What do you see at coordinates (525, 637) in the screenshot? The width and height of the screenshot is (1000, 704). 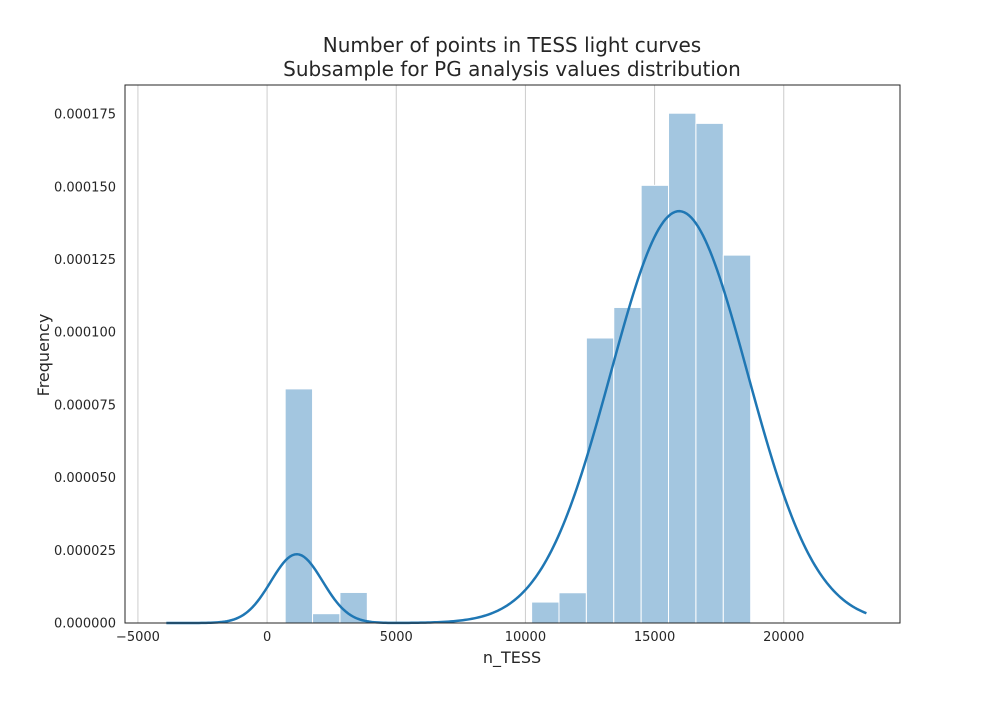 I see `x-tick-label-3: 10000` at bounding box center [525, 637].